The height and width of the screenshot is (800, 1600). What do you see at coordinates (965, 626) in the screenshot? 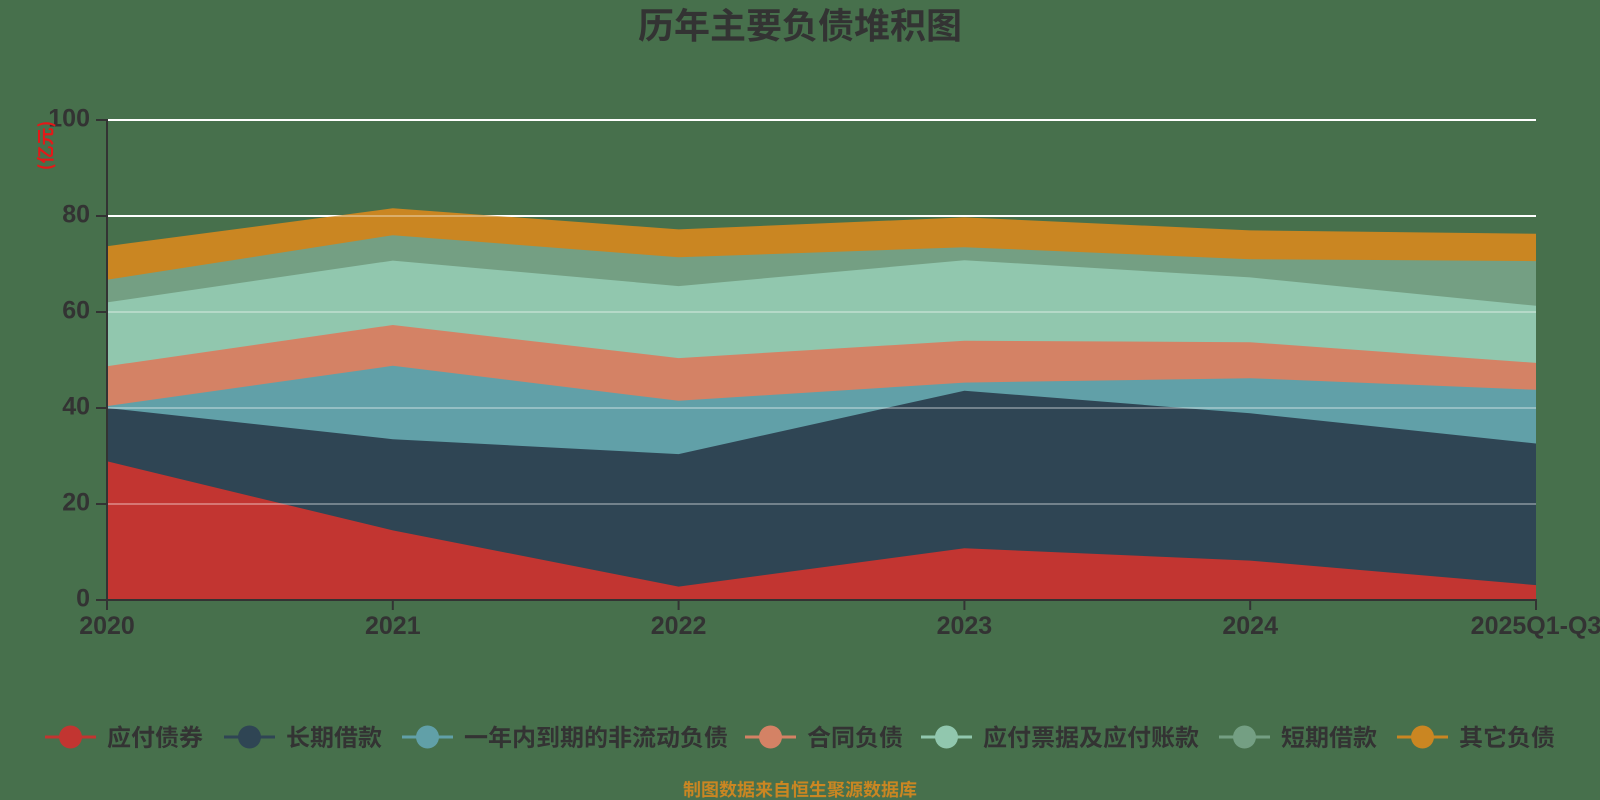
I see `svg-text: 2023` at bounding box center [965, 626].